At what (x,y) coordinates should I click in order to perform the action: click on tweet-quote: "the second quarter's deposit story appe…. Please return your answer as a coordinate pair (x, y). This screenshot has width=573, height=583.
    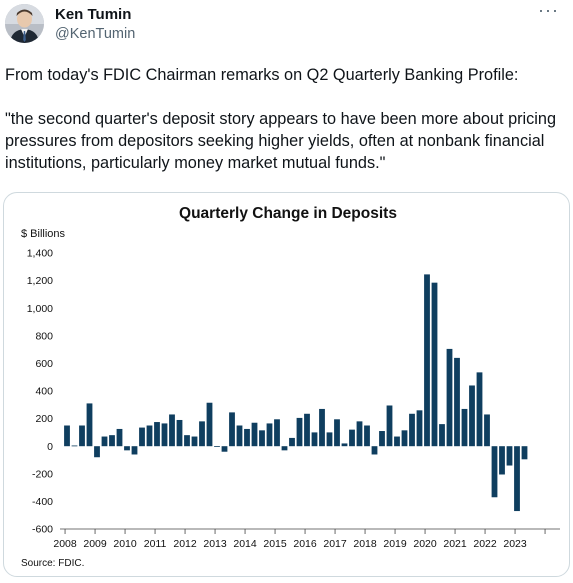
    Looking at the image, I should click on (281, 141).